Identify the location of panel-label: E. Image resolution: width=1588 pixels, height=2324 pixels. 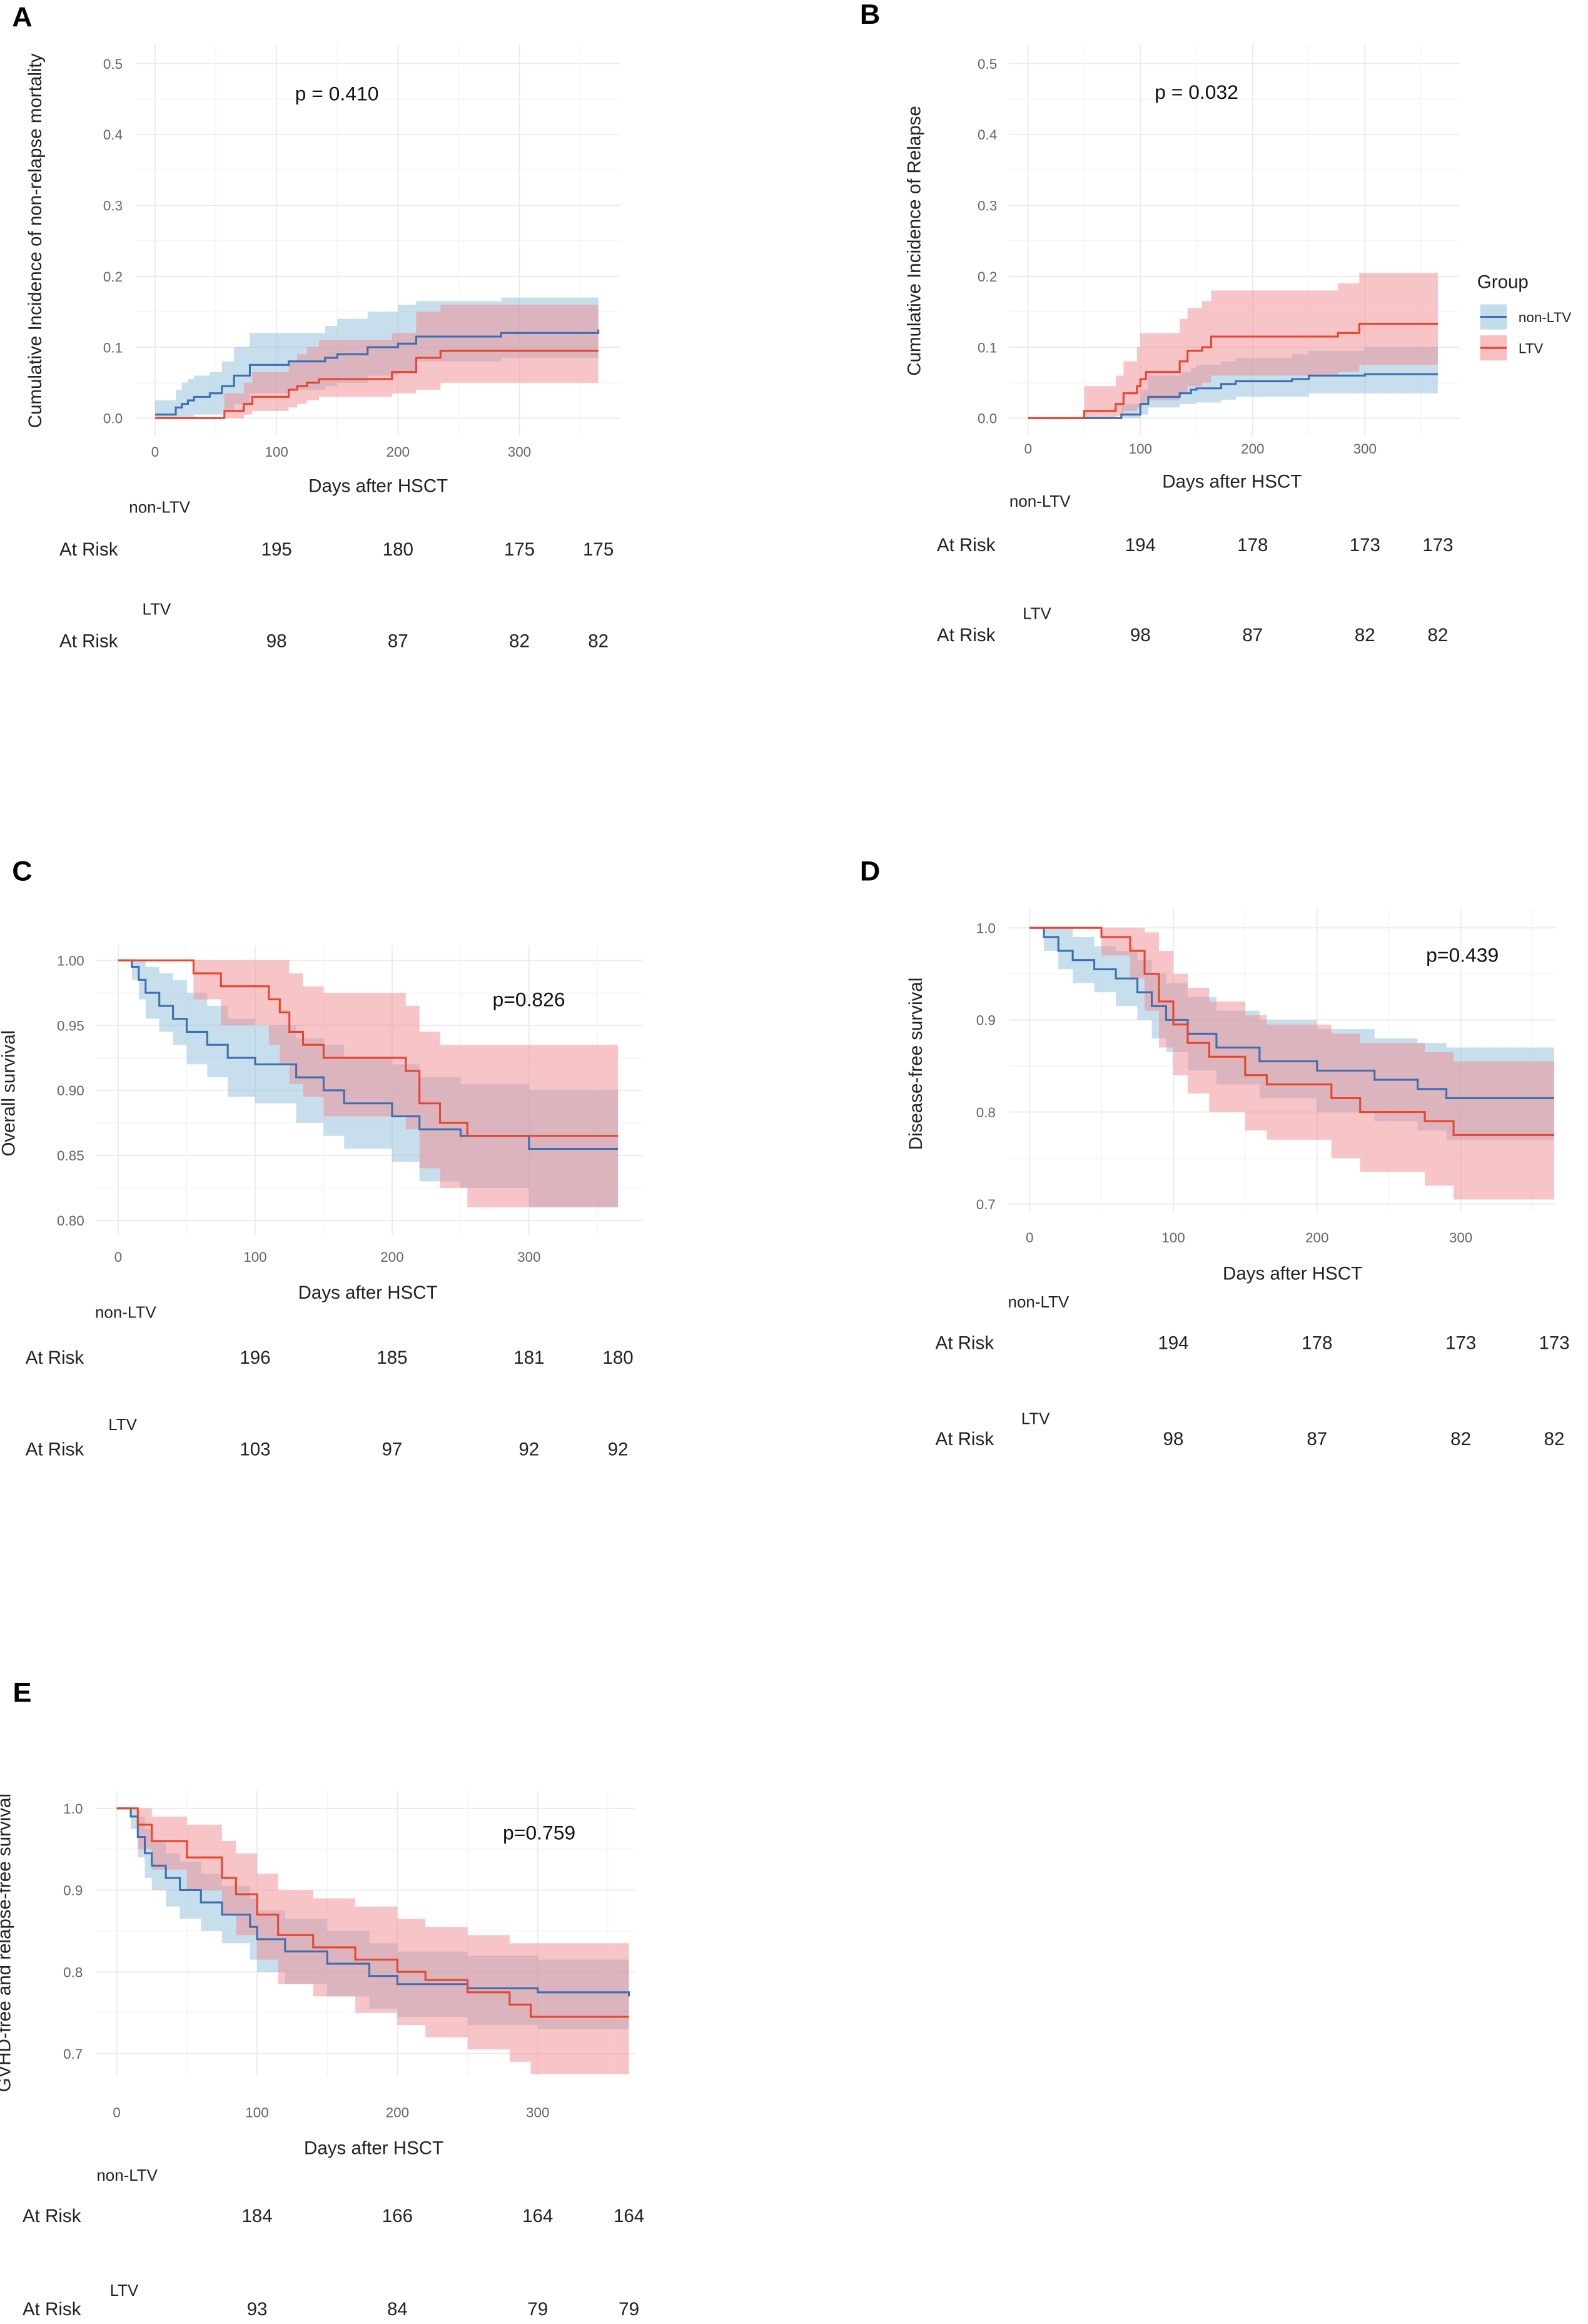
(22, 1692).